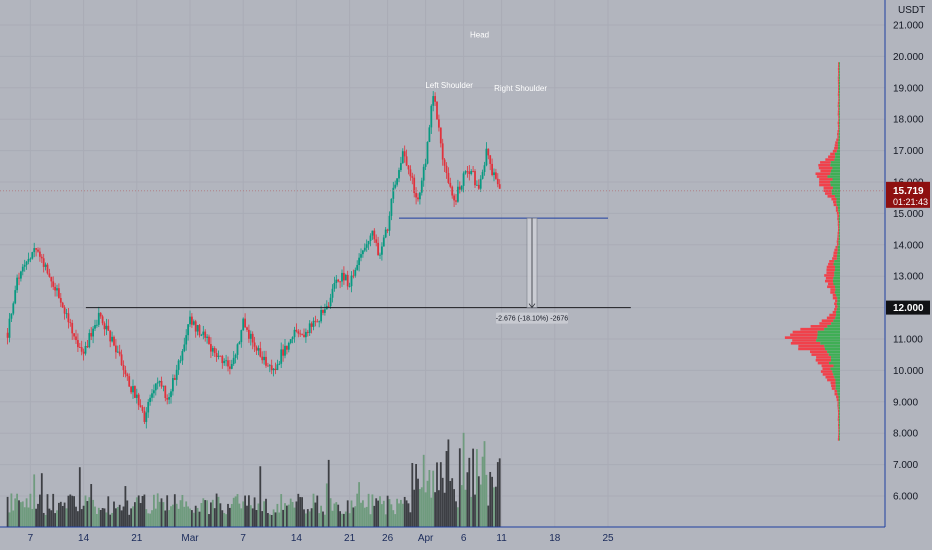 This screenshot has height=550, width=932. I want to click on measure-arrow-head, so click(532, 306).